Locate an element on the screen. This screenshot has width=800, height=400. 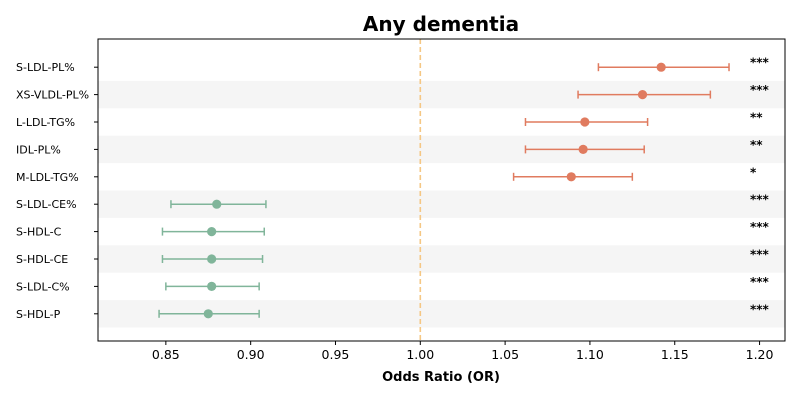
x-tick-label: 1.20 is located at coordinates (760, 354).